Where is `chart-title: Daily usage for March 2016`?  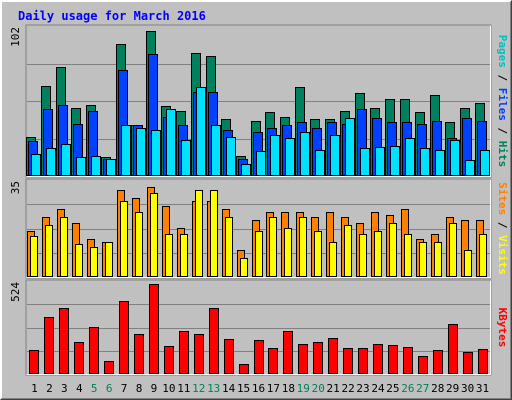
chart-title: Daily usage for March 2016 is located at coordinates (112, 16).